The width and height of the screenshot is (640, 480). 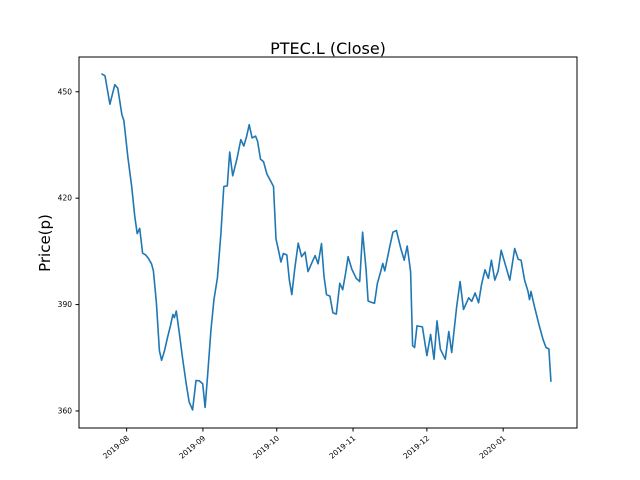 What do you see at coordinates (493, 446) in the screenshot?
I see `x-tick-label: 2020-01` at bounding box center [493, 446].